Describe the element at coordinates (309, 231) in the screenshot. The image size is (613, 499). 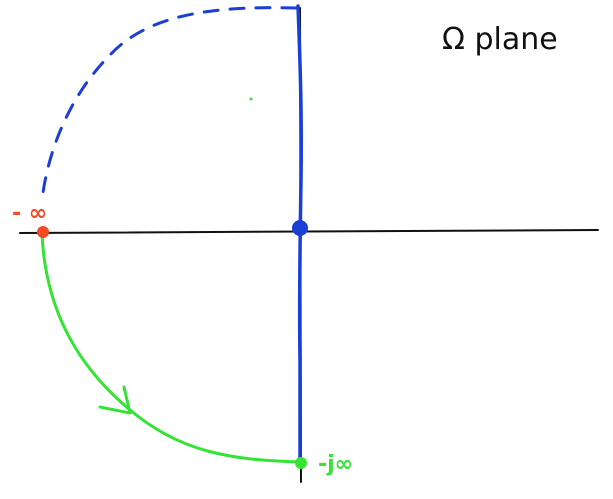
I see `real-axis` at that location.